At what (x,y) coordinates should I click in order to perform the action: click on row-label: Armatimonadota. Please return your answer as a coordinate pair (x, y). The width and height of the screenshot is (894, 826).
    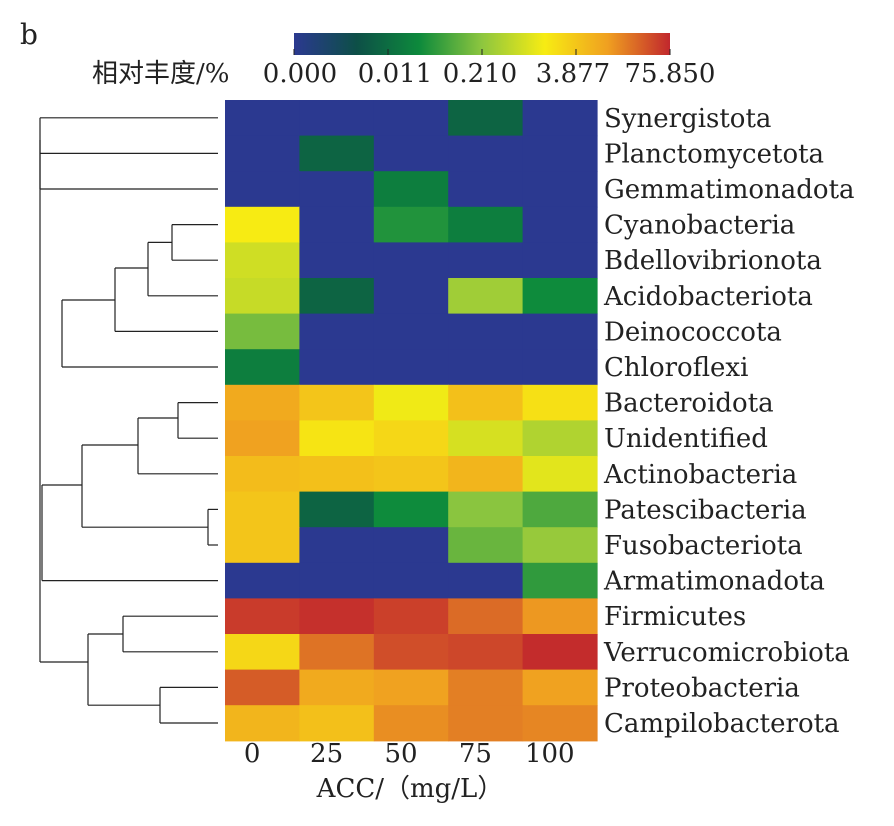
    Looking at the image, I should click on (714, 582).